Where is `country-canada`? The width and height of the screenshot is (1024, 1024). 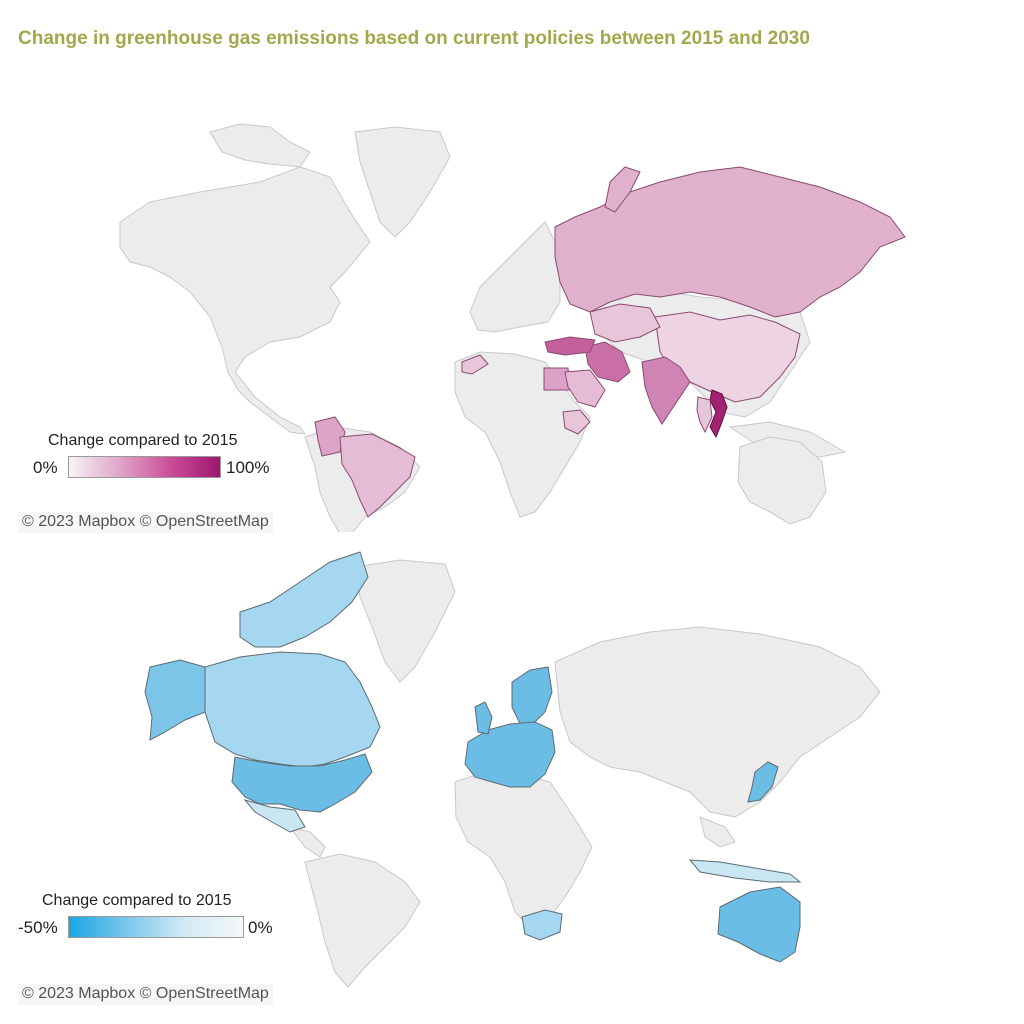
country-canada is located at coordinates (292, 709).